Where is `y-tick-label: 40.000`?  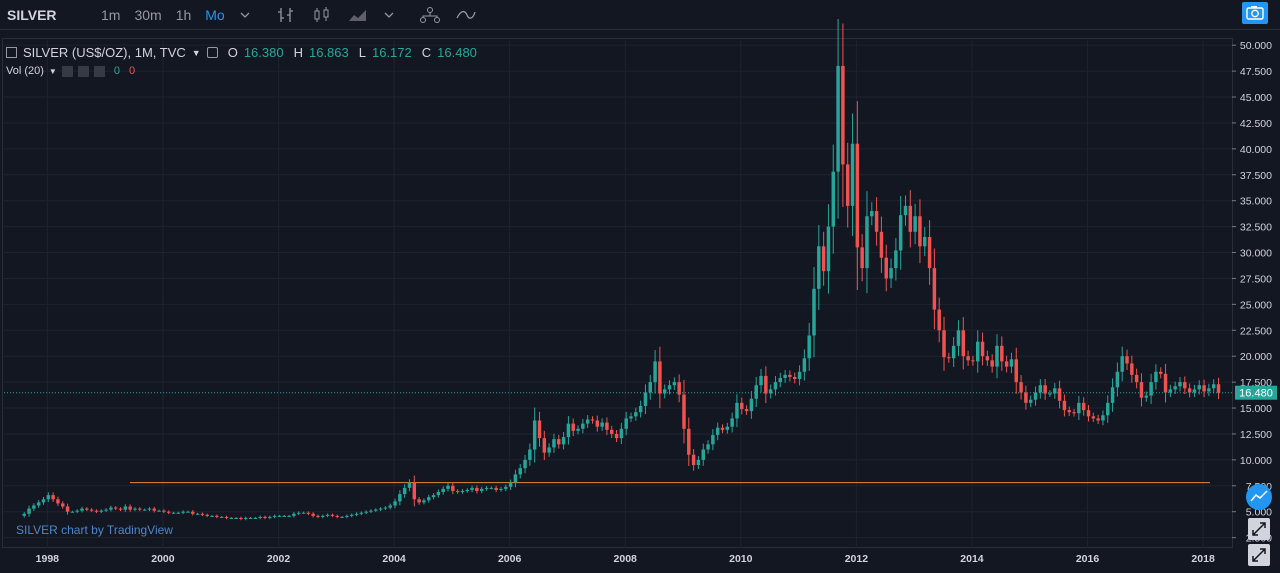 y-tick-label: 40.000 is located at coordinates (1256, 150).